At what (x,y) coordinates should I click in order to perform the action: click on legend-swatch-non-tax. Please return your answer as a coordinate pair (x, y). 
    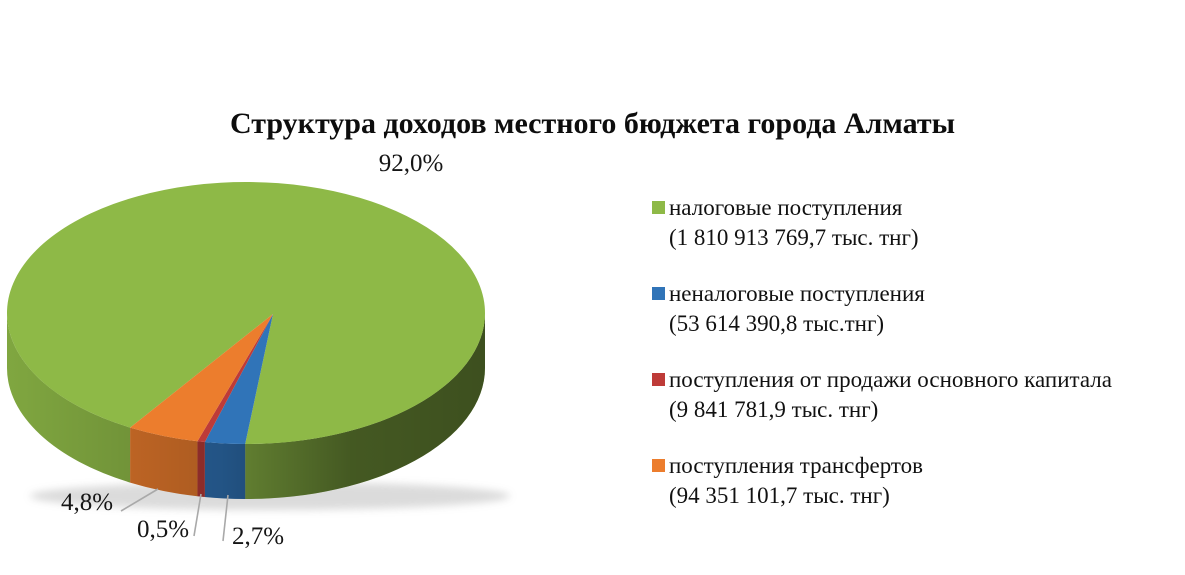
    Looking at the image, I should click on (658, 293).